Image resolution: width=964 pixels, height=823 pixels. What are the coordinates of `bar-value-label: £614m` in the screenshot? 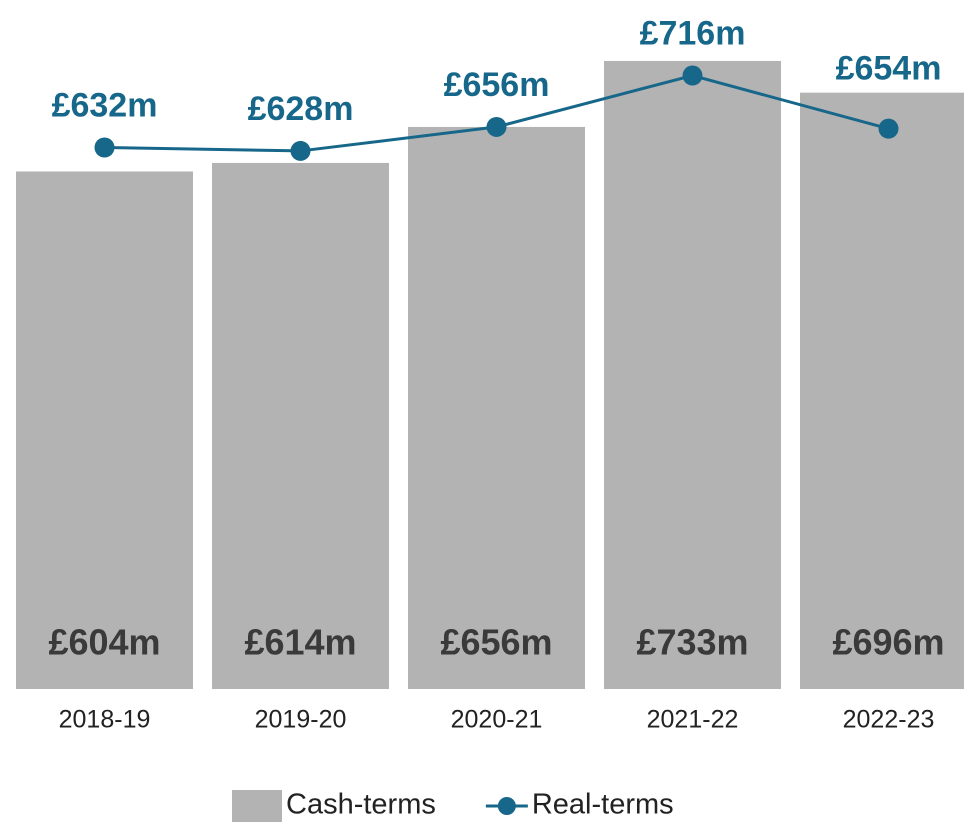 It's located at (300, 642).